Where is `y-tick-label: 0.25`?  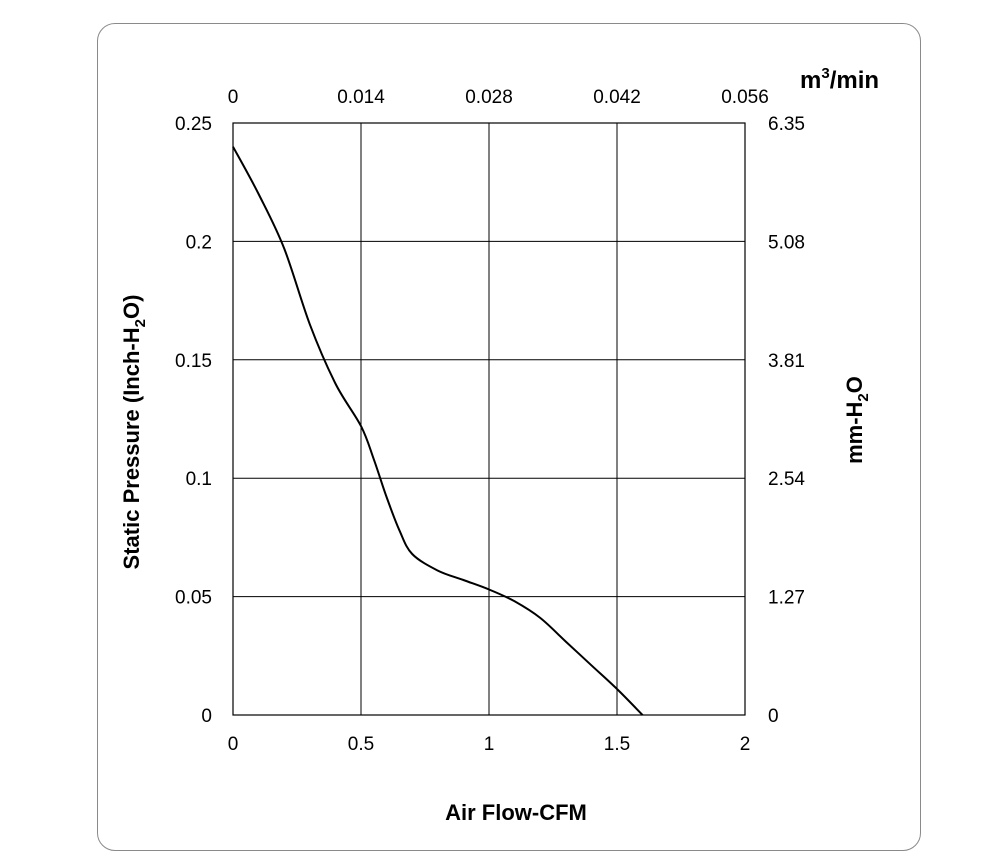 y-tick-label: 0.25 is located at coordinates (193, 124).